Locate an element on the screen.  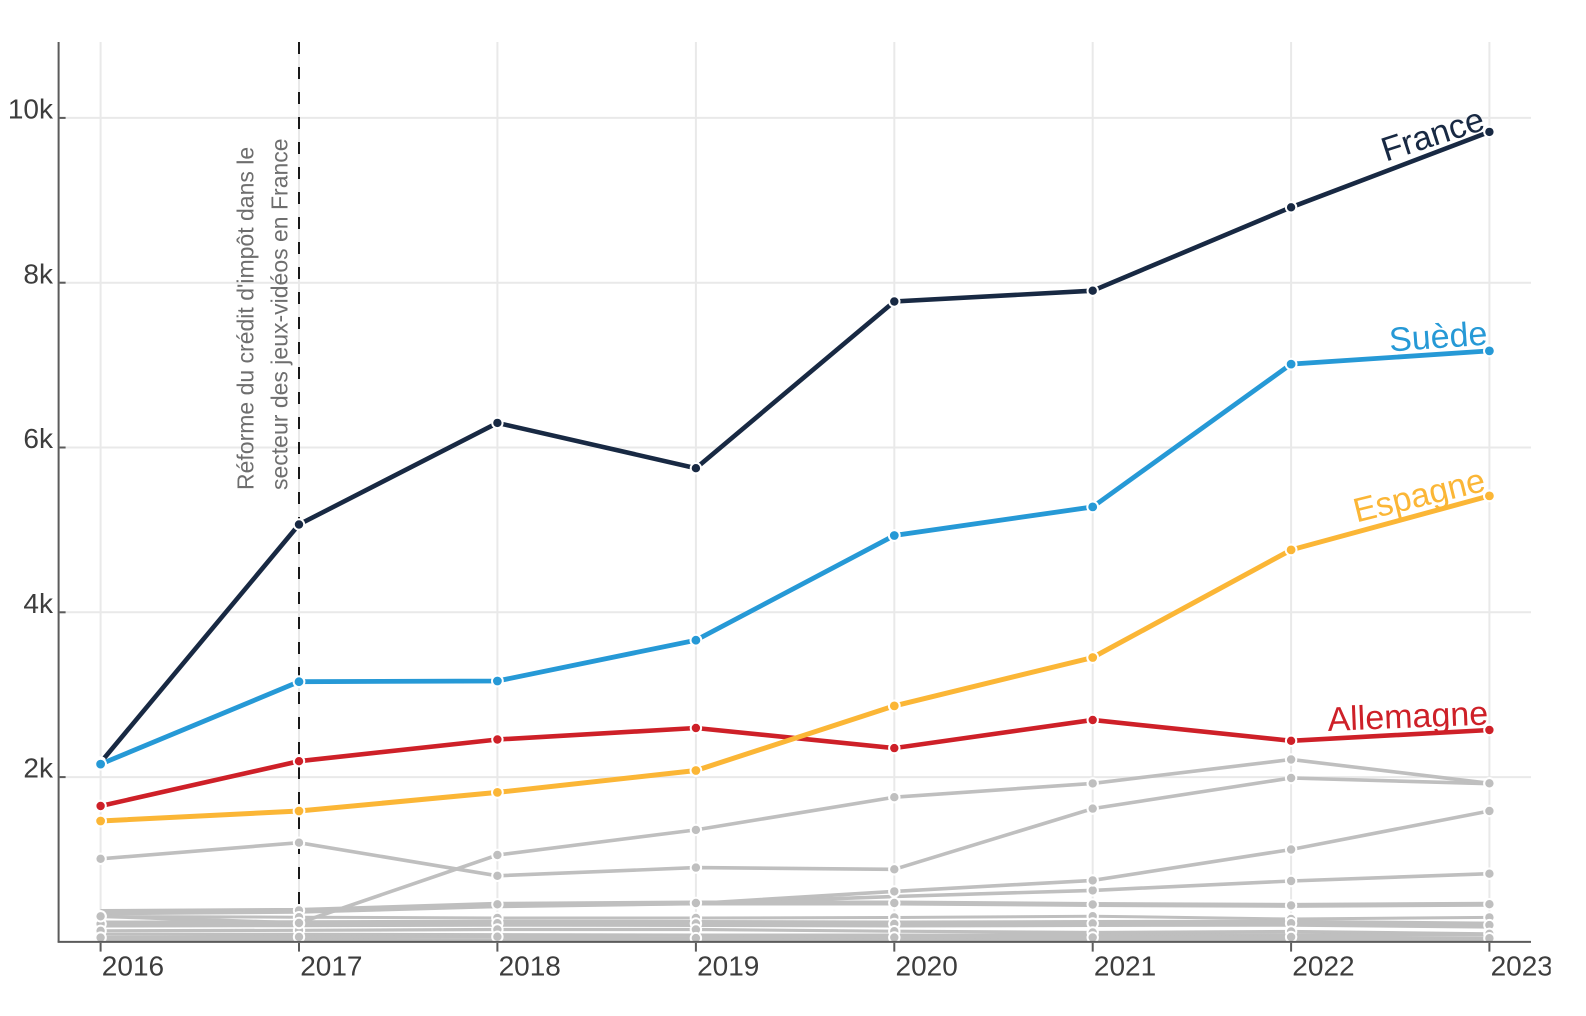
svg-text:secteur des jeux-vidéos en Fra: secteur des jeux-vidéos en France is located at coordinates (280, 314).